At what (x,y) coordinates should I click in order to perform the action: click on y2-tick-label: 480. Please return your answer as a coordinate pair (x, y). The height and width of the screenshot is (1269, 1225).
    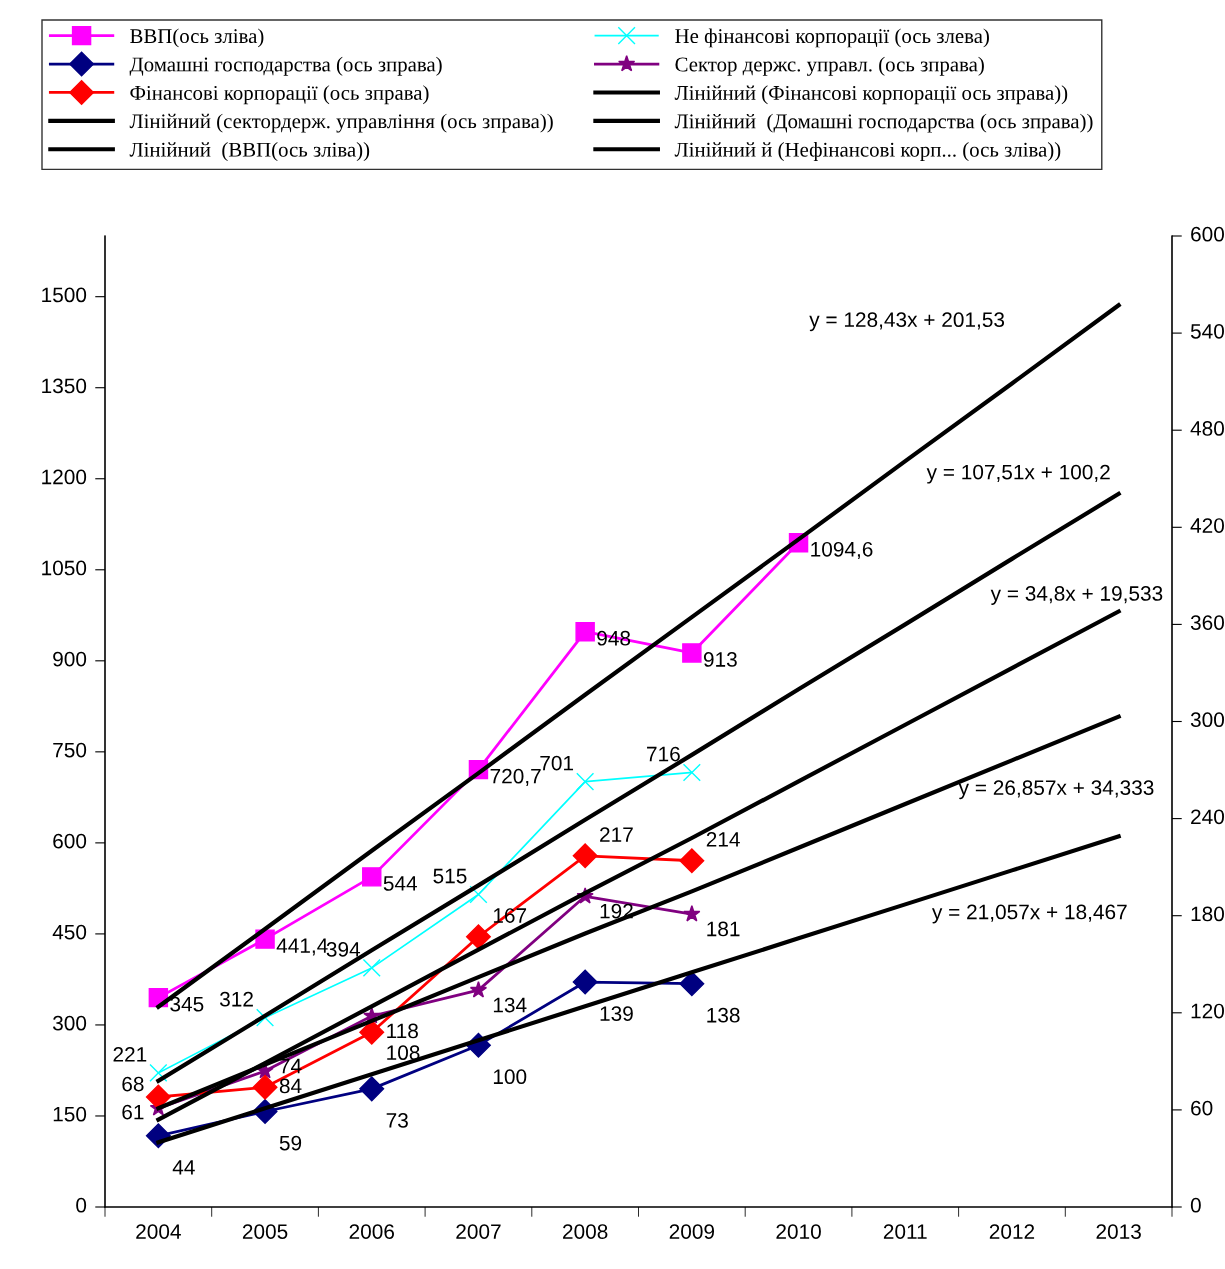
    Looking at the image, I should click on (1207, 428).